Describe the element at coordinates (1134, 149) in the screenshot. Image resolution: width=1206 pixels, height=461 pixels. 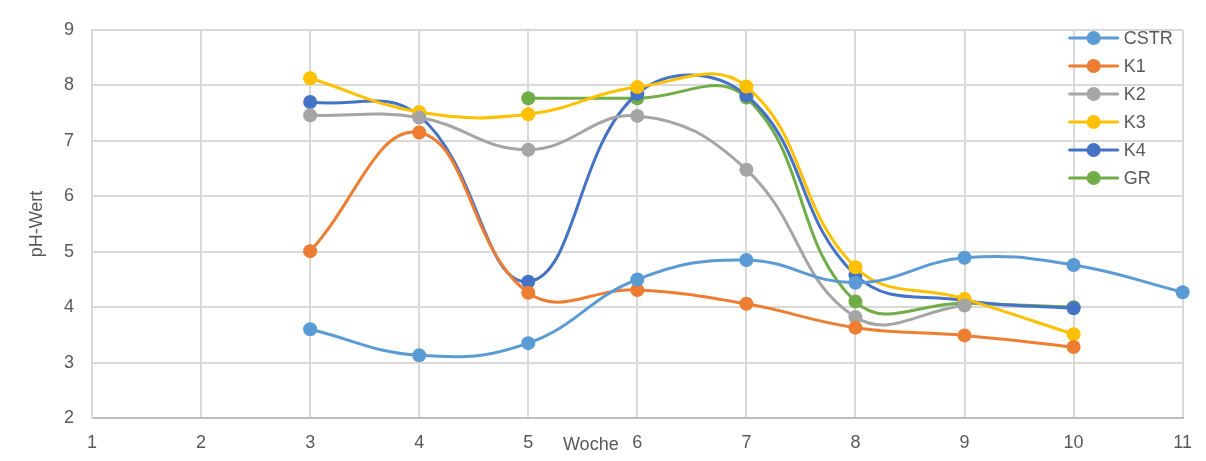
I see `legend-label: K4` at that location.